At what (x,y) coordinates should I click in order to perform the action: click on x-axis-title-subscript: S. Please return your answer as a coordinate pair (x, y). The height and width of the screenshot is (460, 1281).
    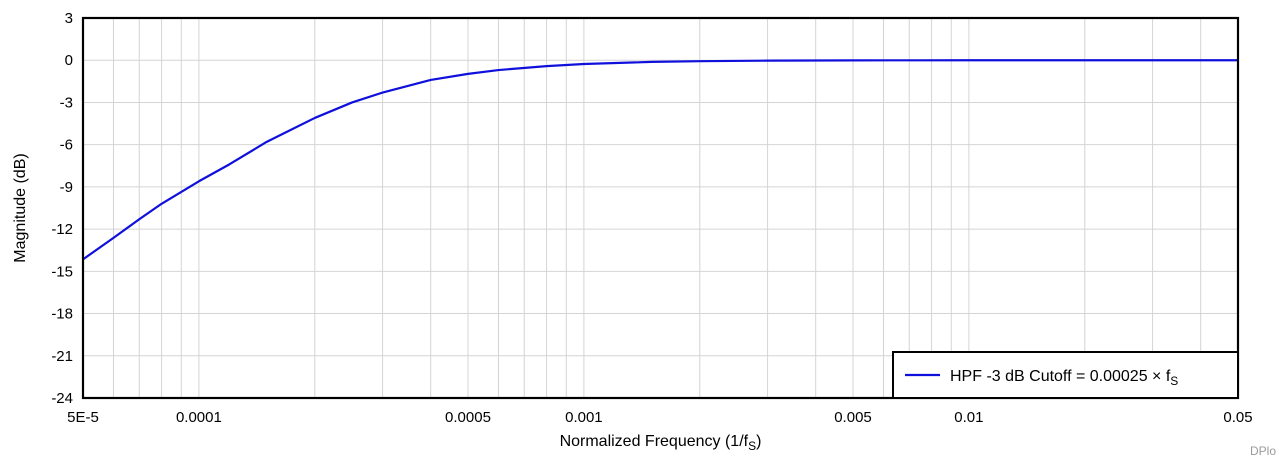
    Looking at the image, I should click on (752, 446).